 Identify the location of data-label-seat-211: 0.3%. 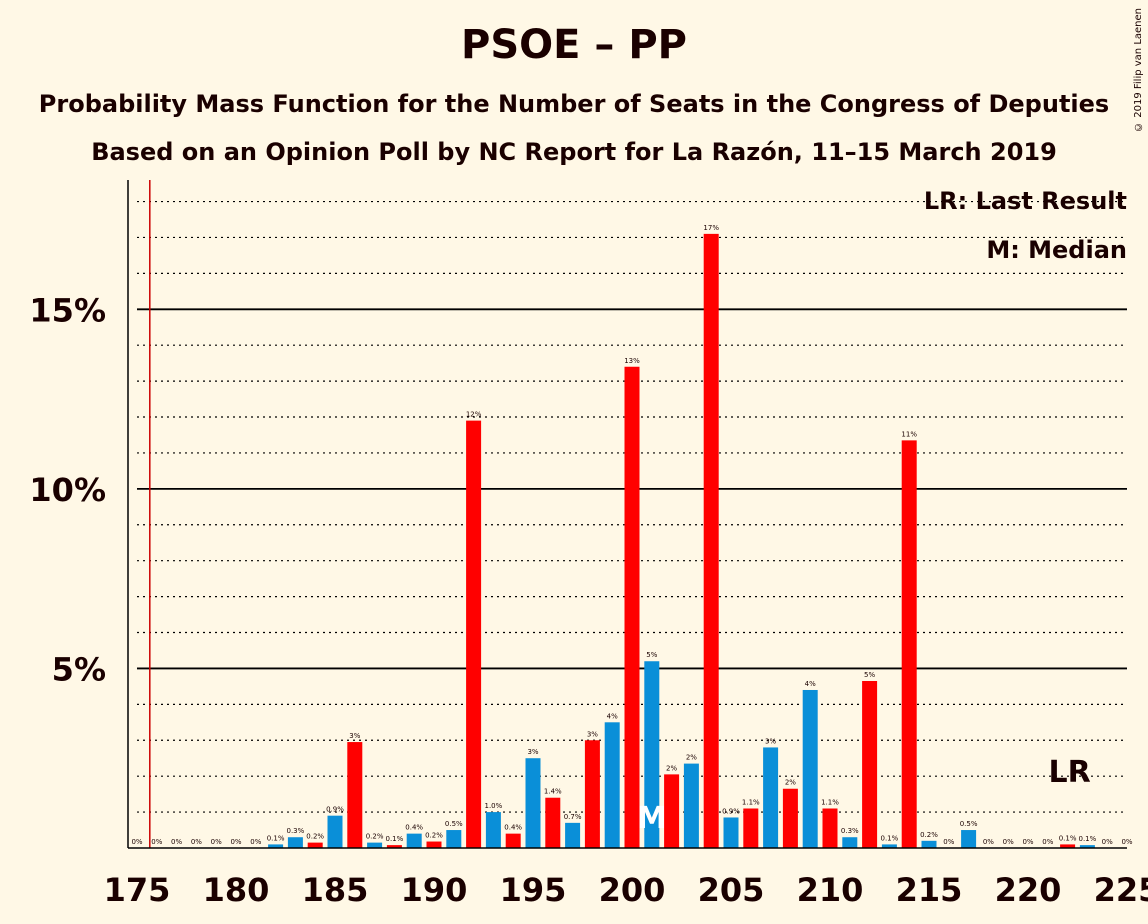
(850, 831).